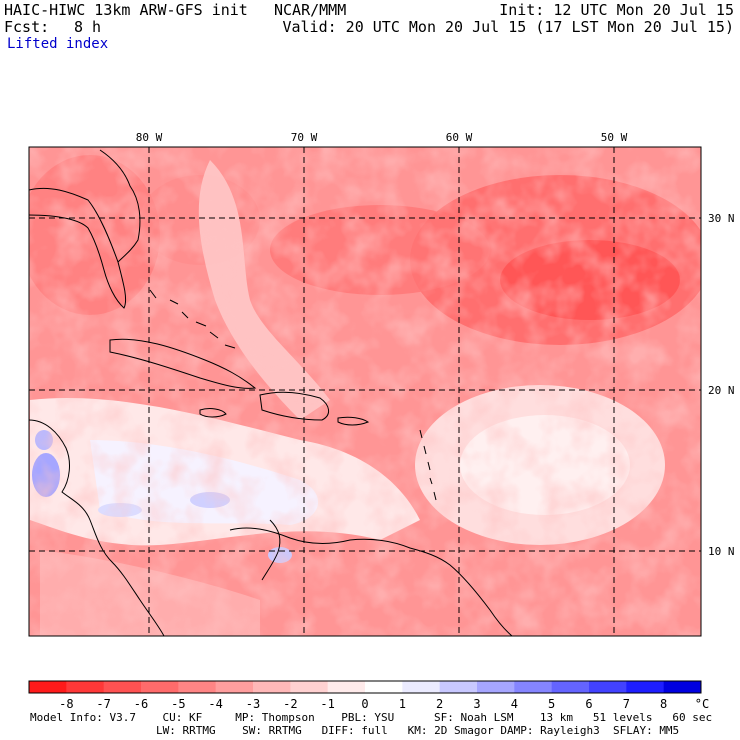  What do you see at coordinates (721, 390) in the screenshot?
I see `lat-label-20n: 20 N` at bounding box center [721, 390].